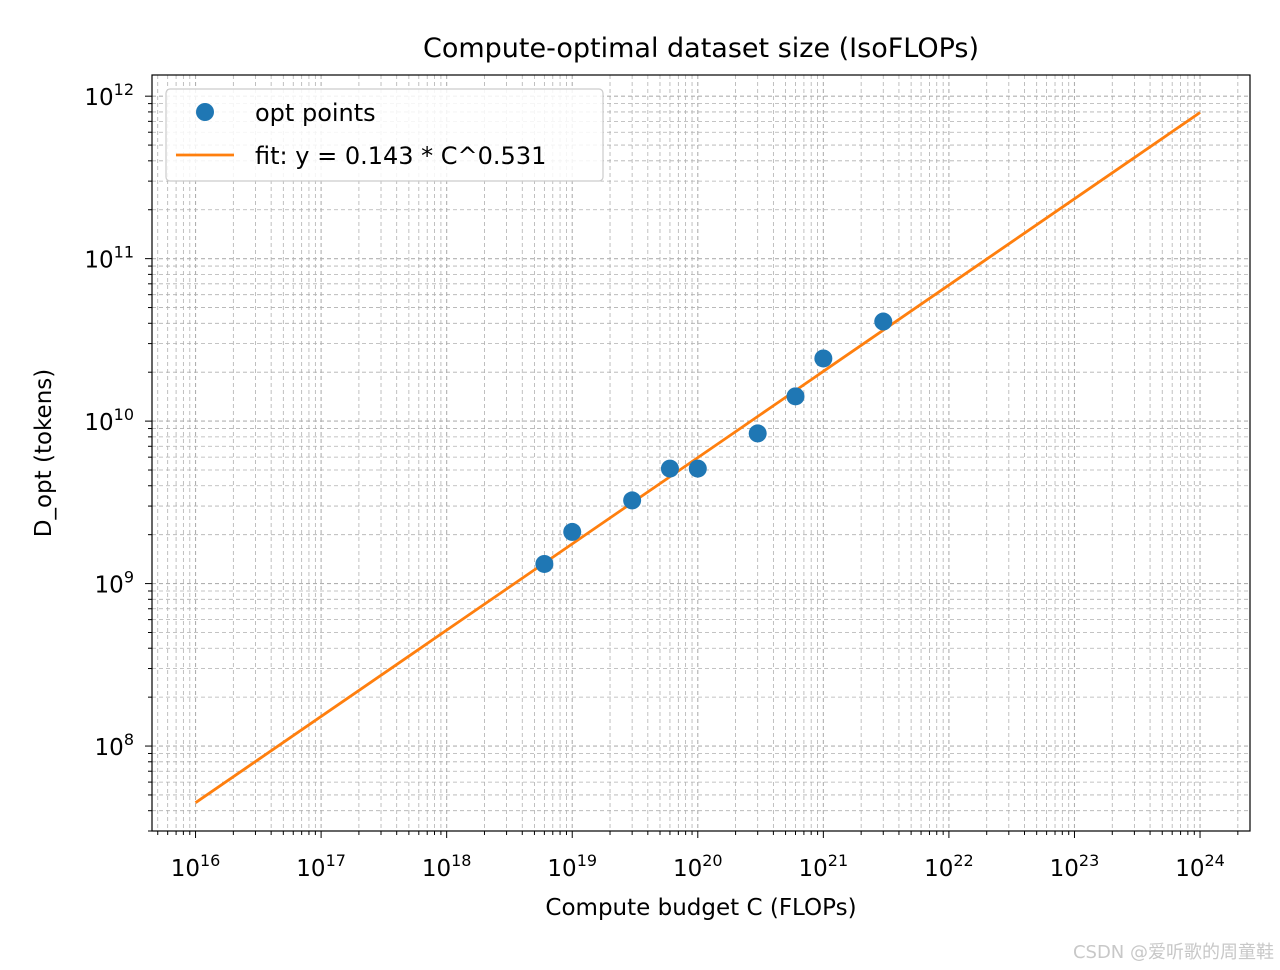  Describe the element at coordinates (447, 866) in the screenshot. I see `x-tick-label: 1018` at that location.